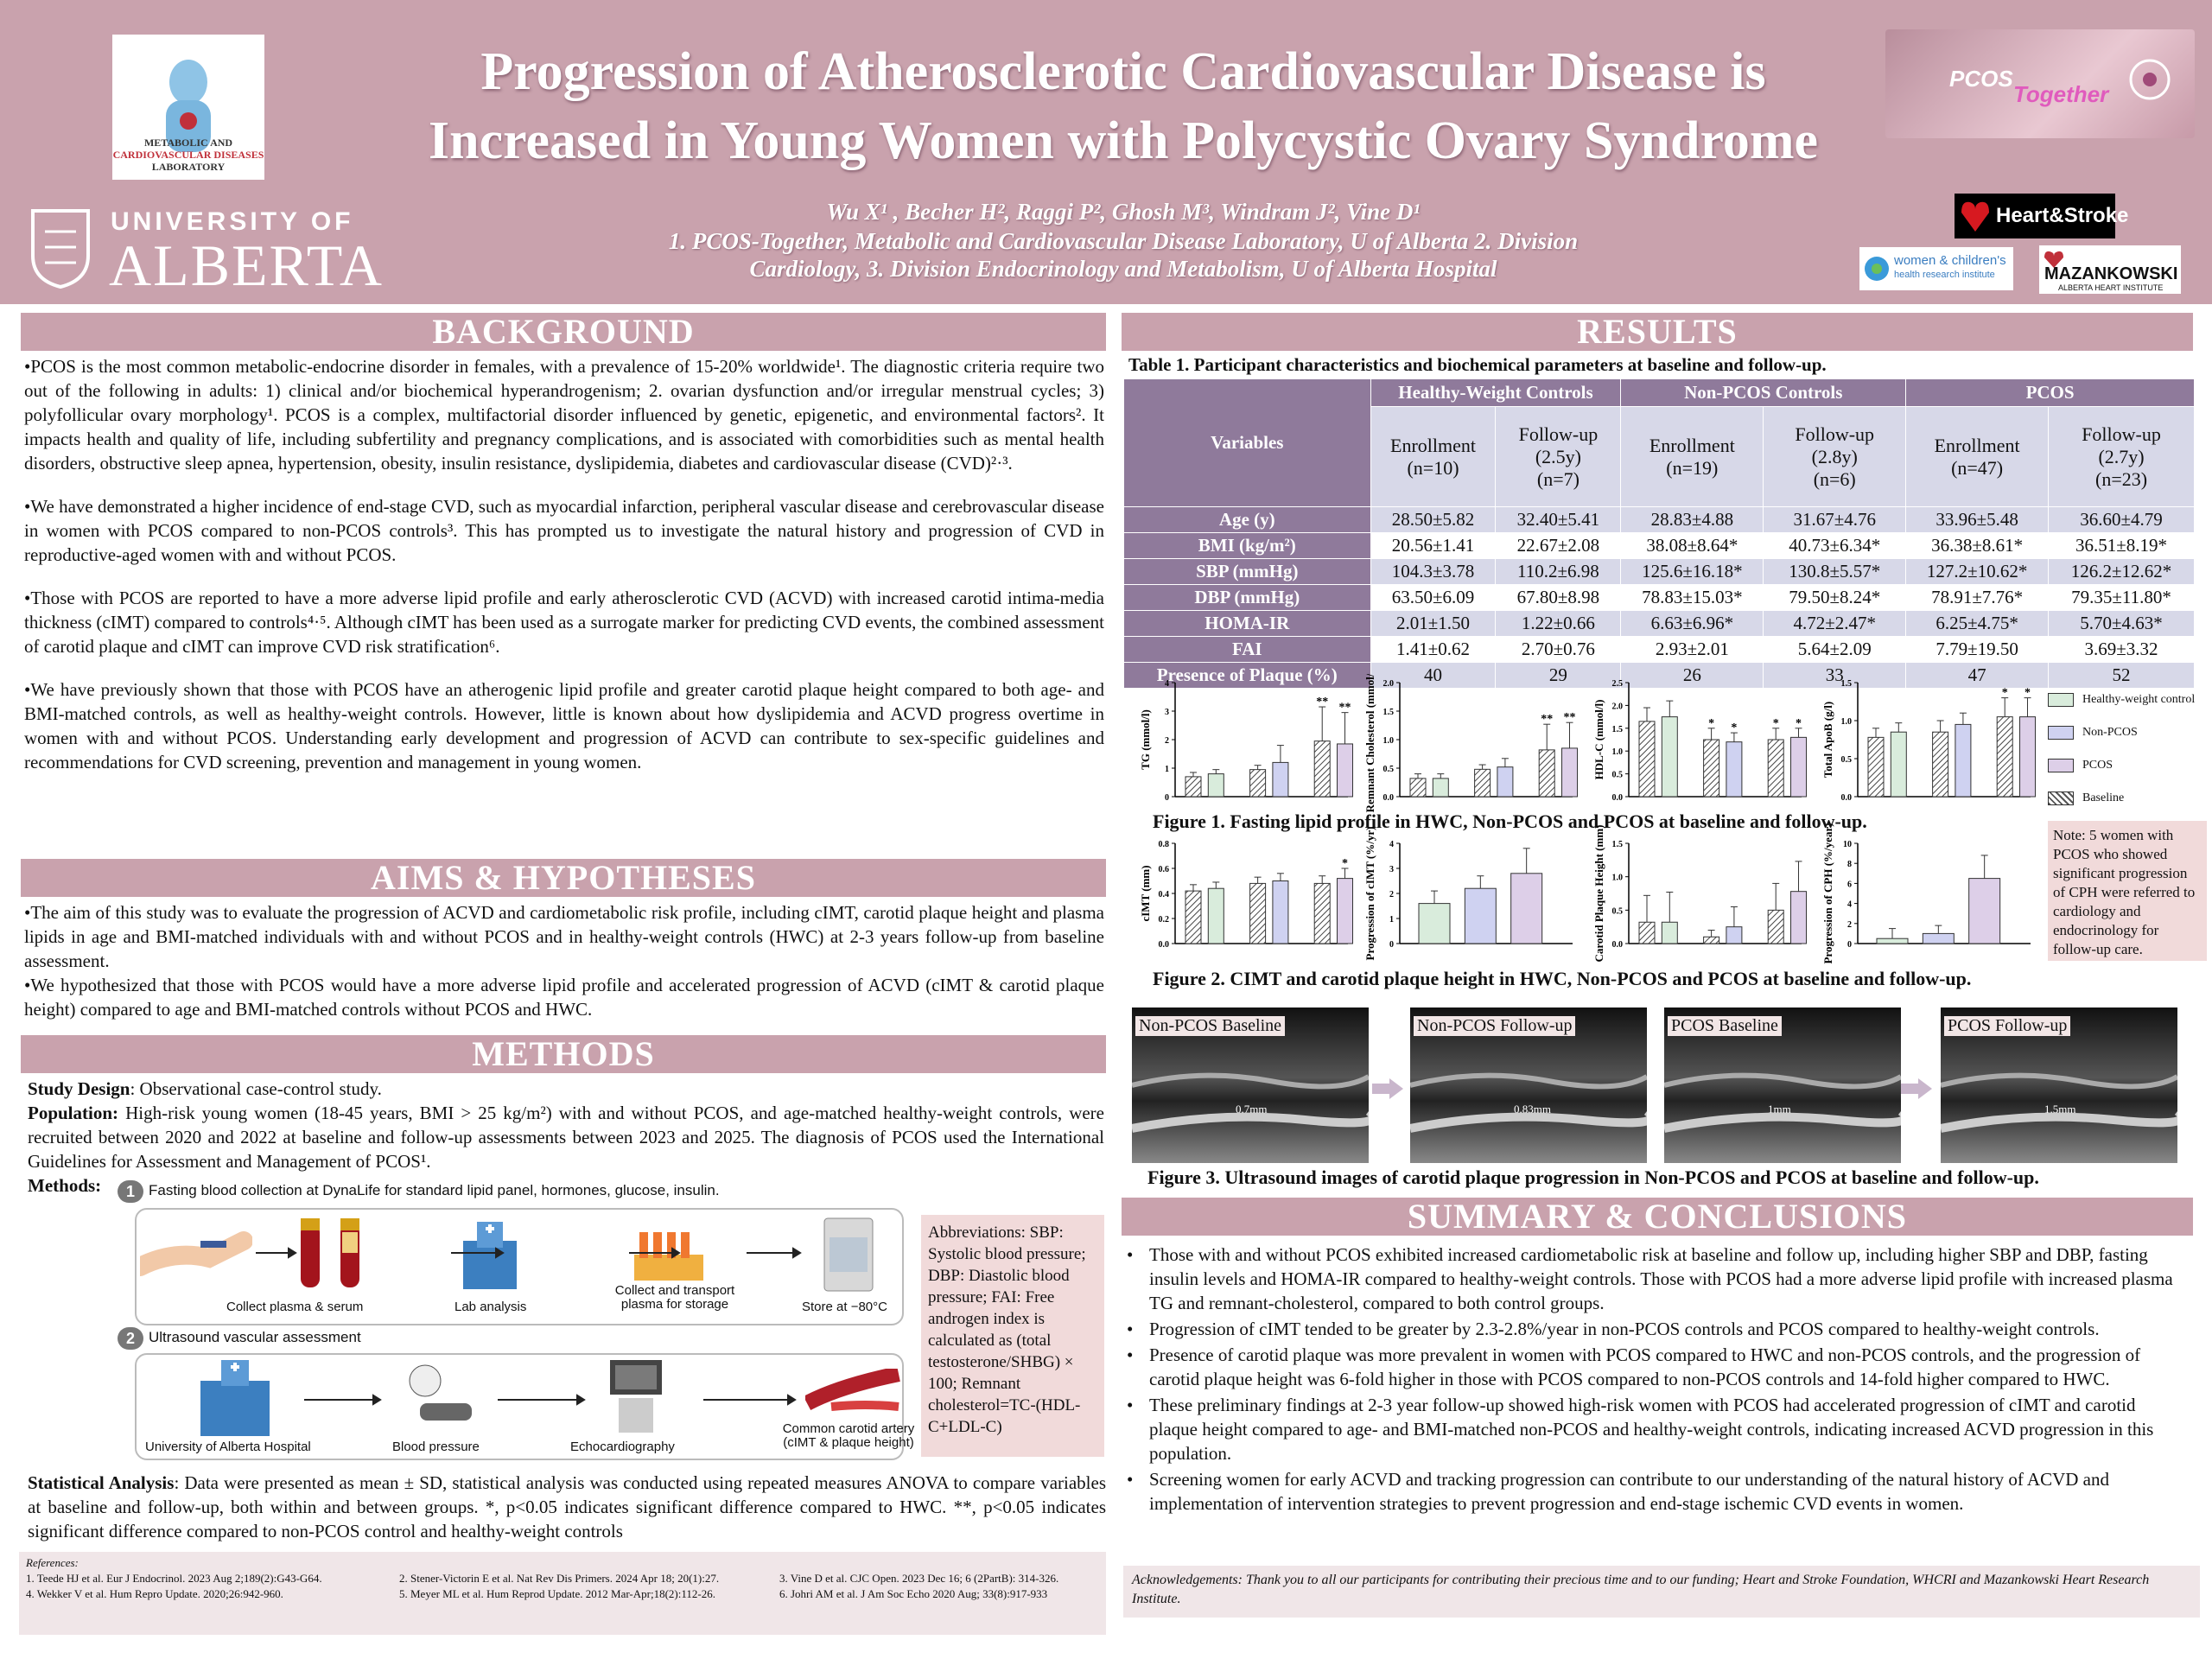  What do you see at coordinates (1250, 1085) in the screenshot?
I see `ultrasound-image: Non-PCOS Baseline 0.7mm` at bounding box center [1250, 1085].